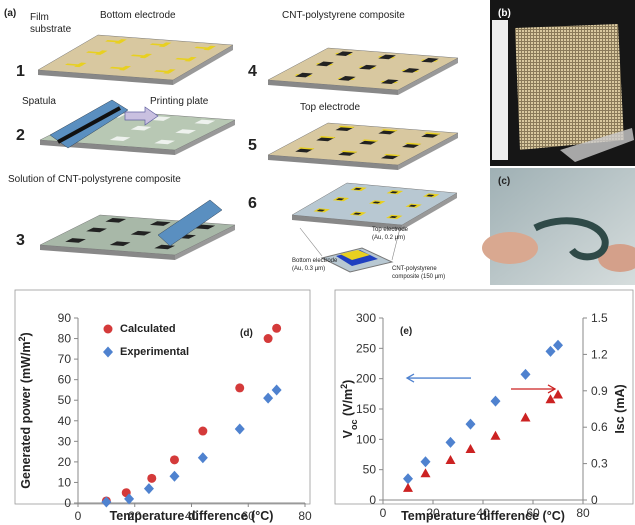 The width and height of the screenshot is (635, 525). What do you see at coordinates (354, 424) in the screenshot?
I see `y-axis-label-part: oc` at bounding box center [354, 424].